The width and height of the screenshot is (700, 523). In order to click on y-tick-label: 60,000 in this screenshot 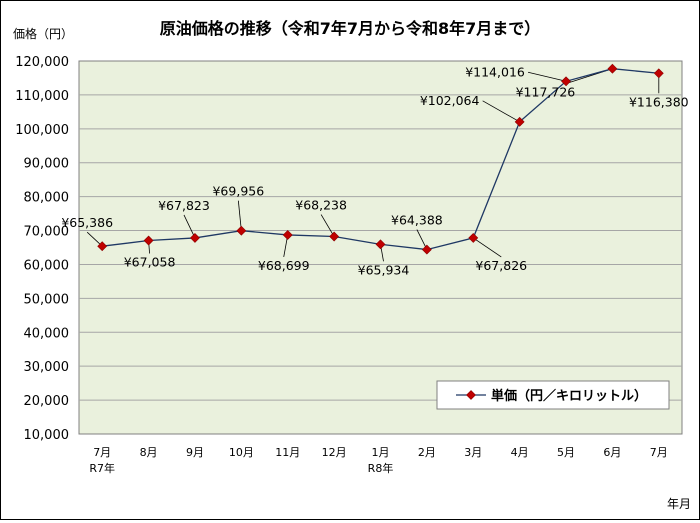, I will do `click(47, 265)`.